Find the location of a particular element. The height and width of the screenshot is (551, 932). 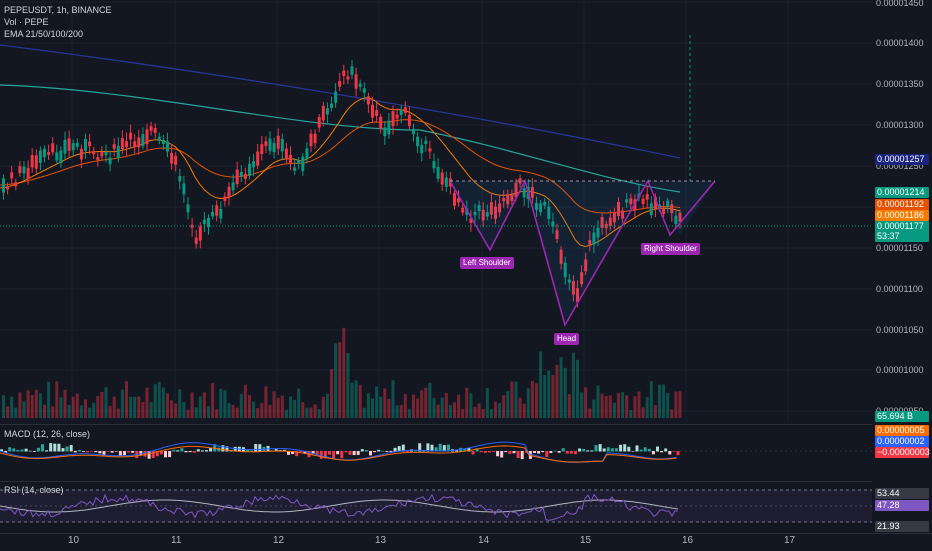

ema50-line is located at coordinates (340, 166).